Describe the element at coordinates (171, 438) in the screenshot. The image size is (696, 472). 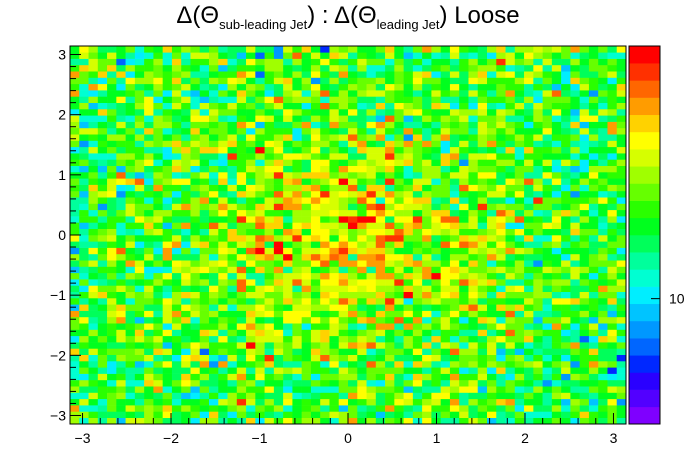
I see `x-tick-label: −2` at that location.